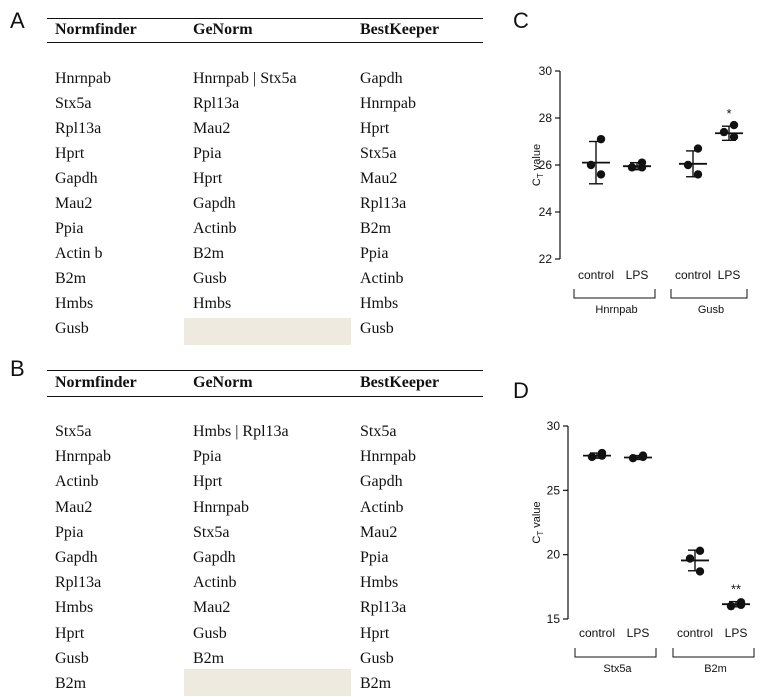 The image size is (765, 697). I want to click on y-tick-label: 20, so click(554, 555).